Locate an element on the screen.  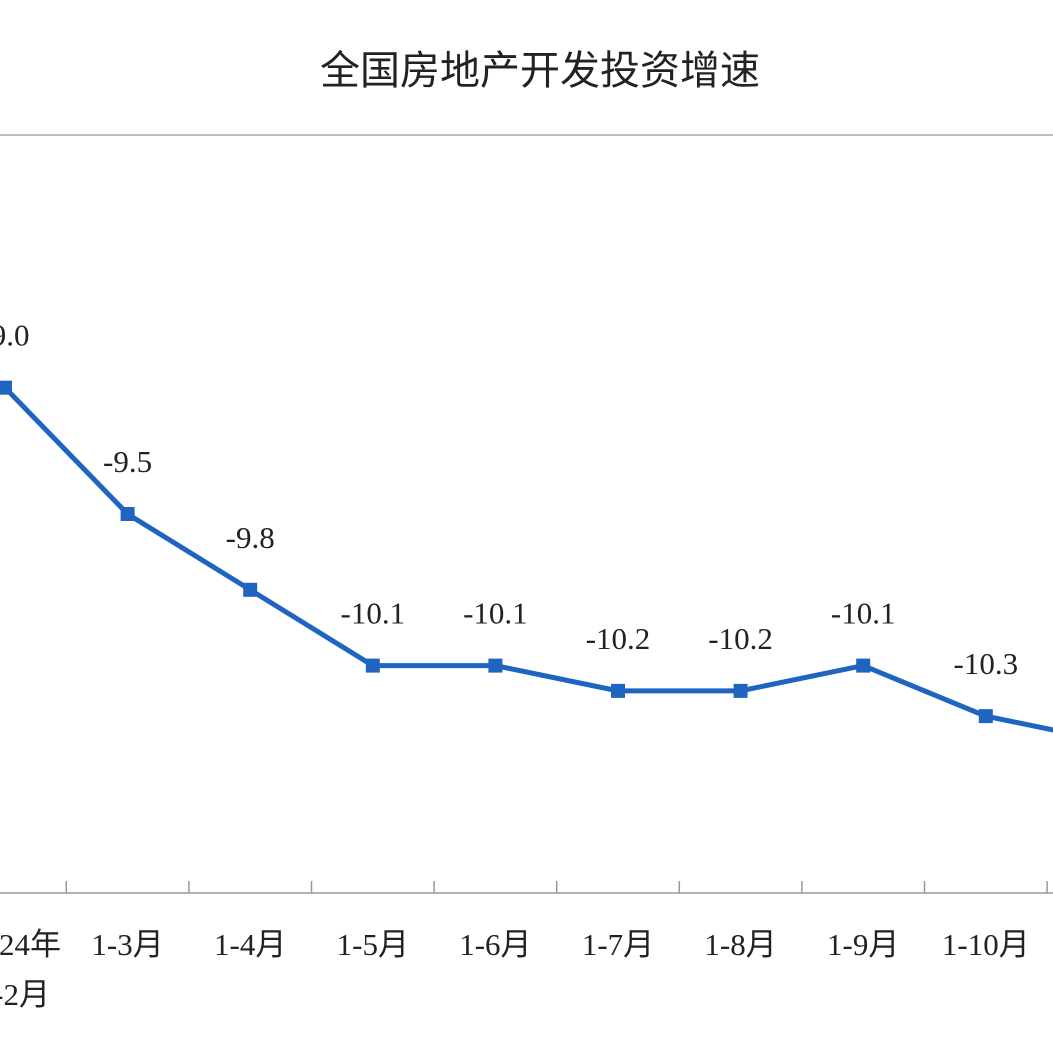
x-tick-label: 1-4月 is located at coordinates (250, 944).